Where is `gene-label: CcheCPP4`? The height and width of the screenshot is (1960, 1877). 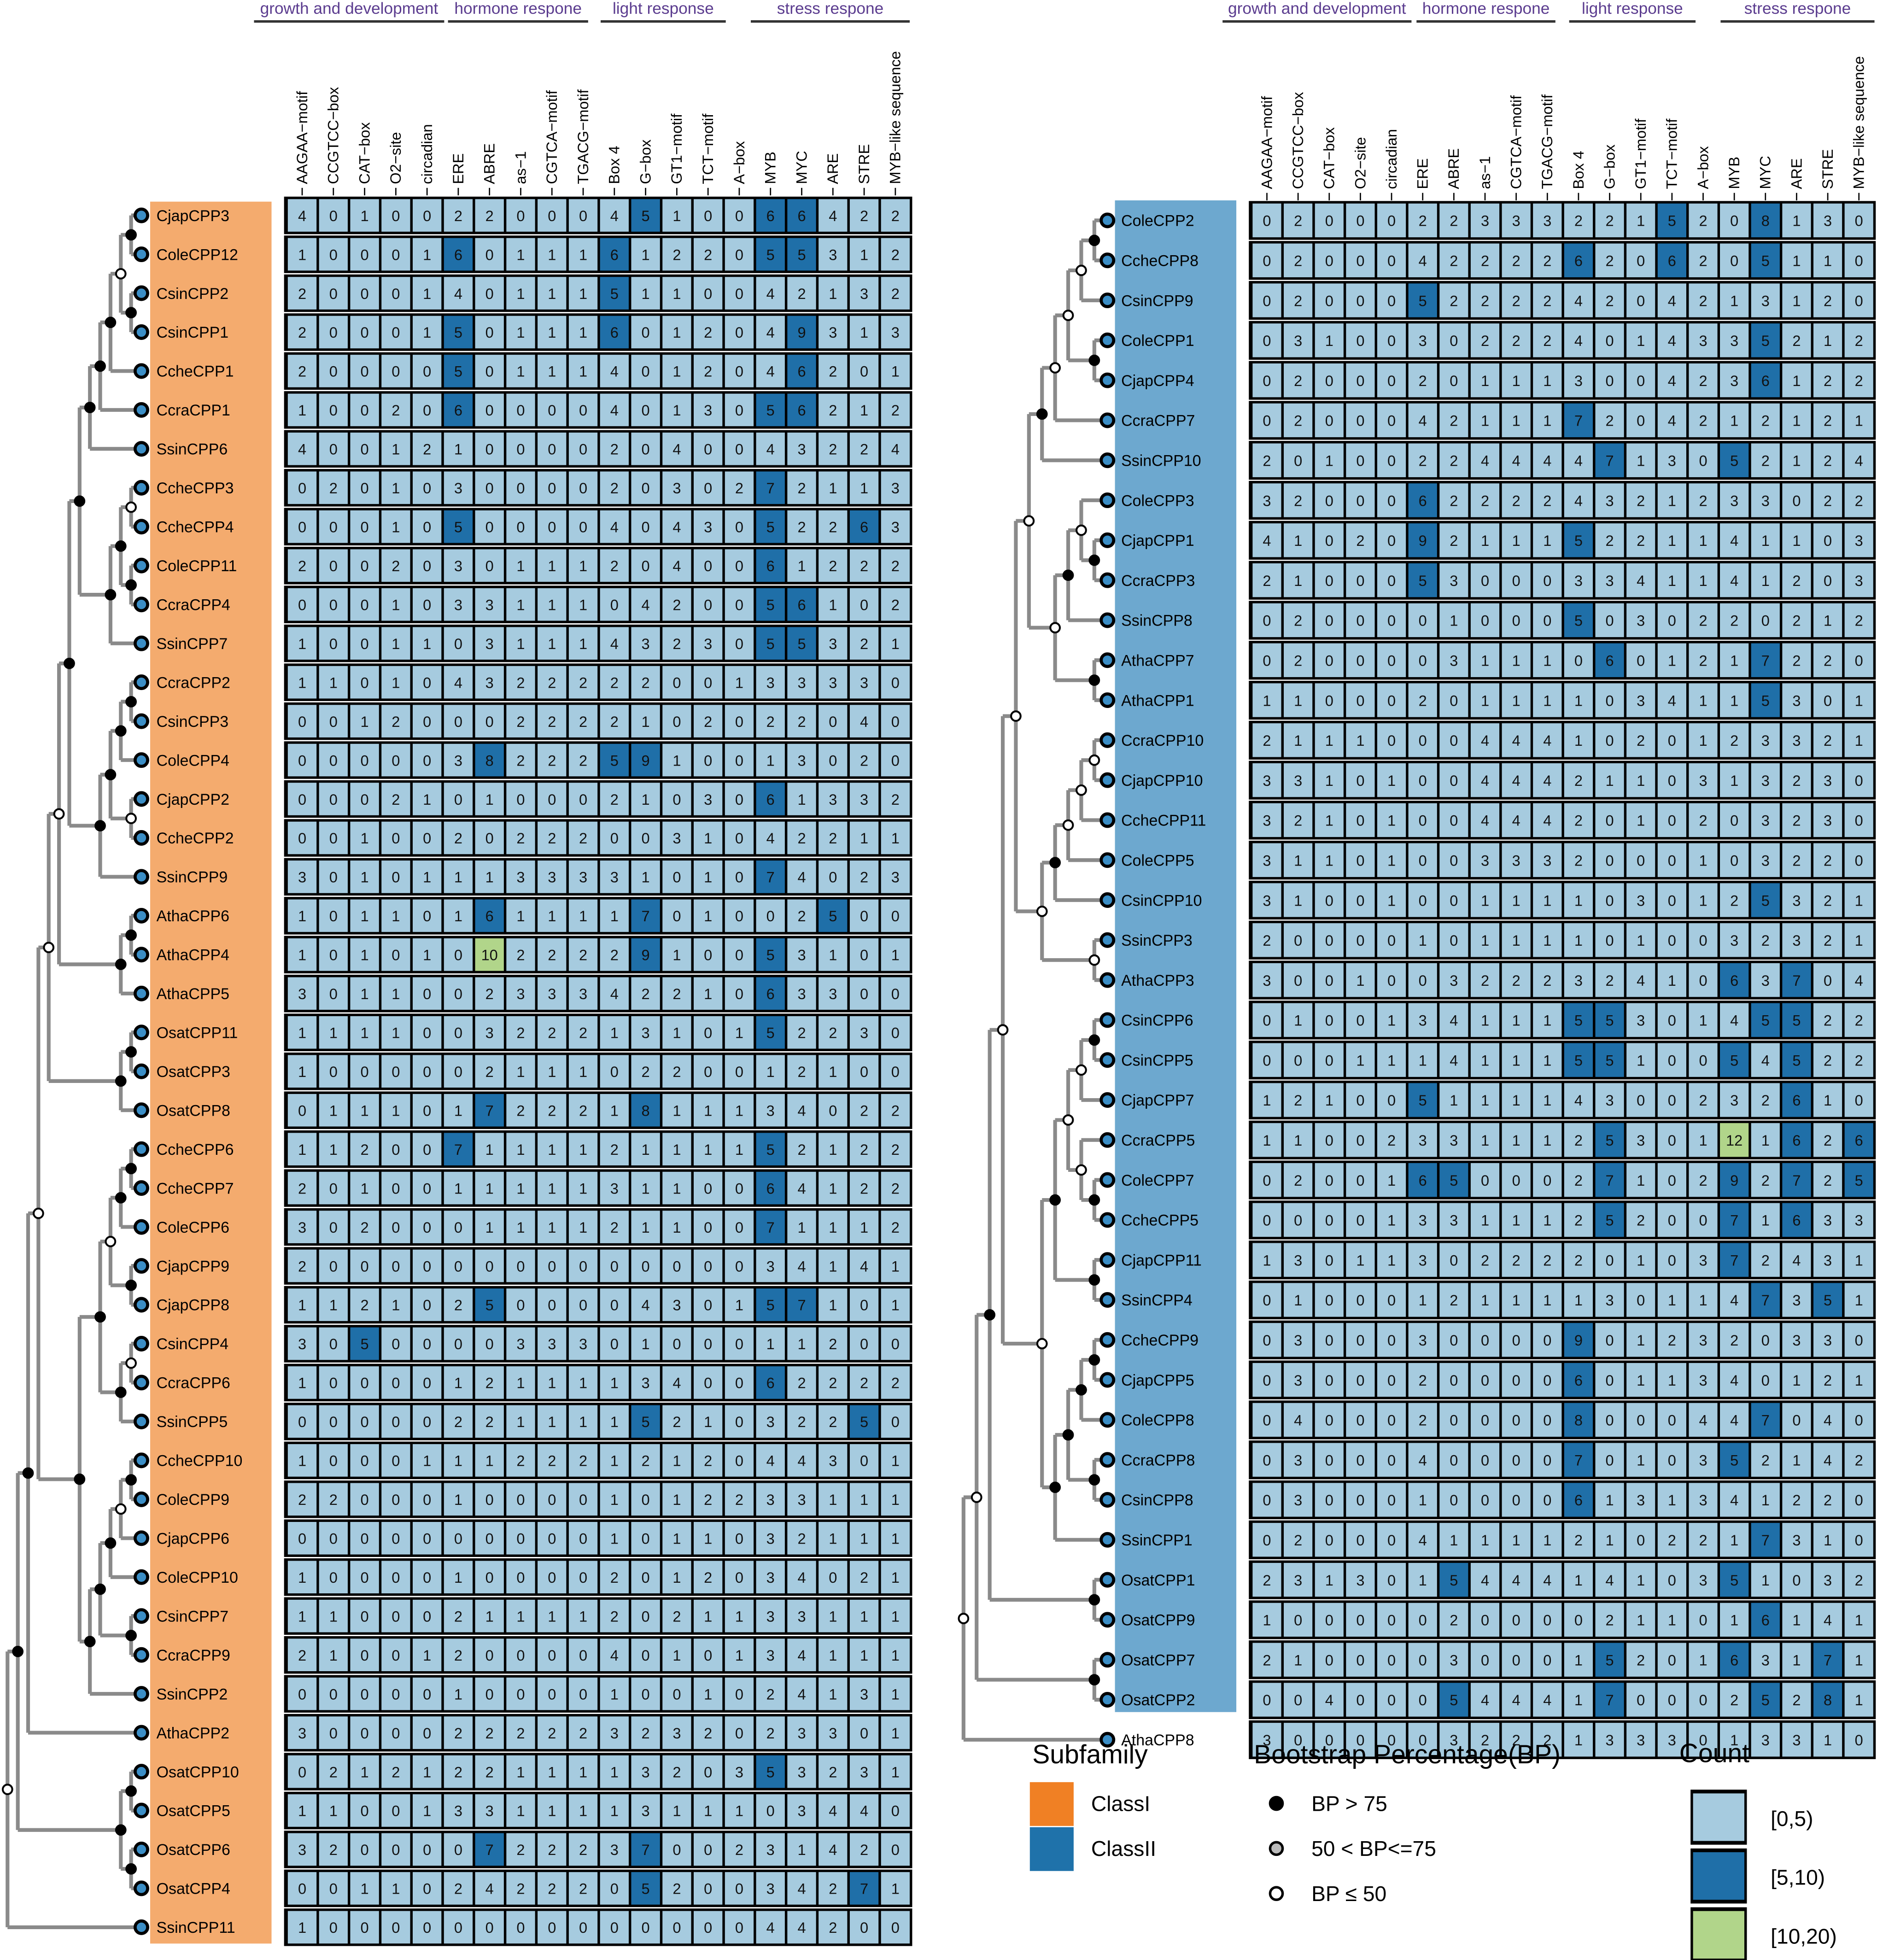
gene-label: CcheCPP4 is located at coordinates (196, 527).